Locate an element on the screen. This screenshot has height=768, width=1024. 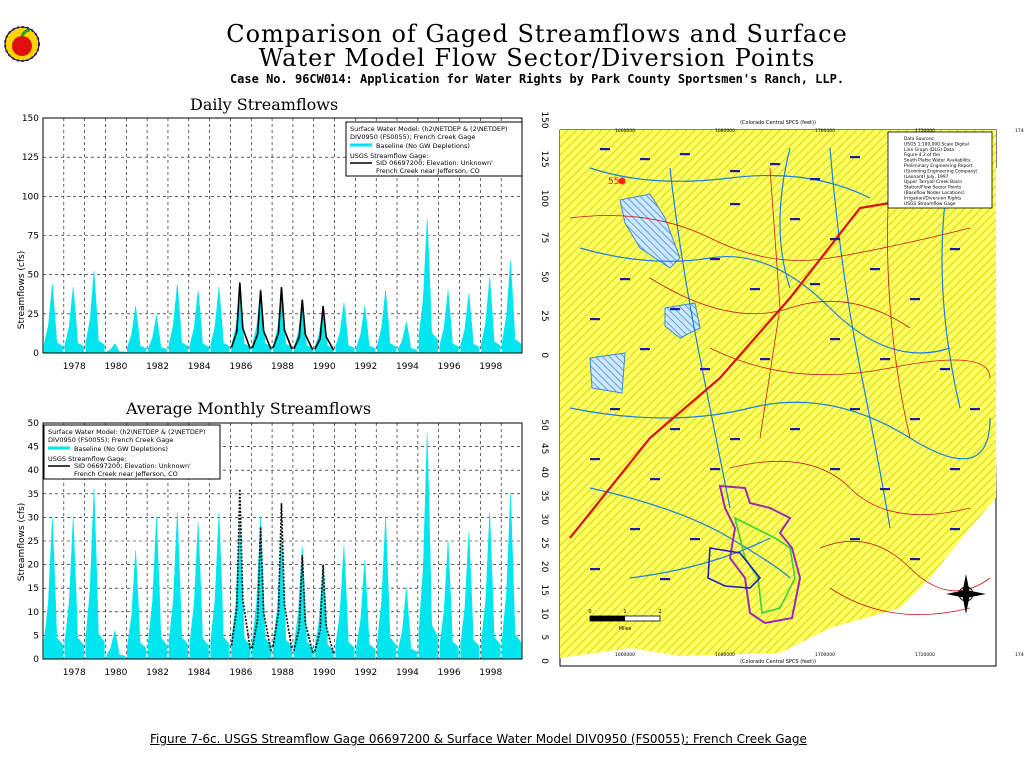
monthly-y-tick-label: 15 is located at coordinates (33, 589).